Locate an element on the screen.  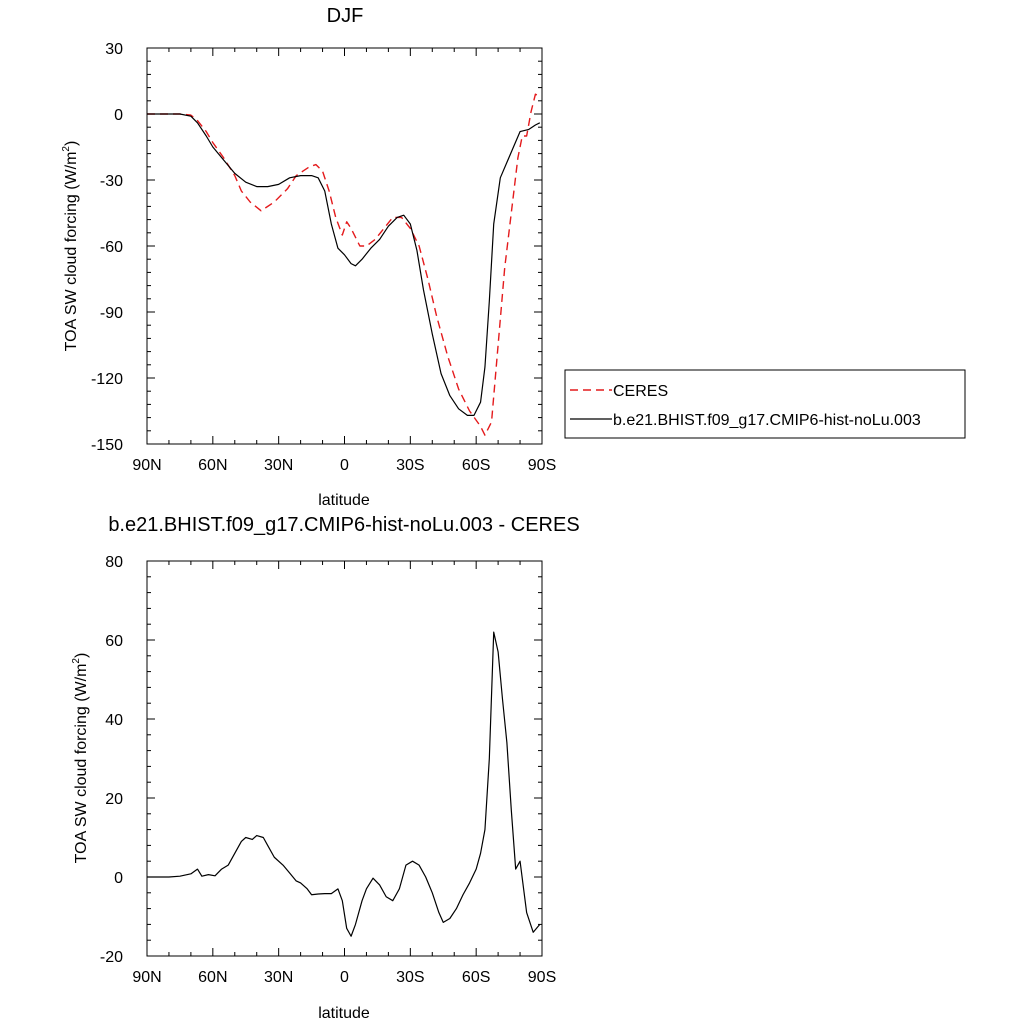
bottom-y-tick-label: 40 is located at coordinates (114, 720).